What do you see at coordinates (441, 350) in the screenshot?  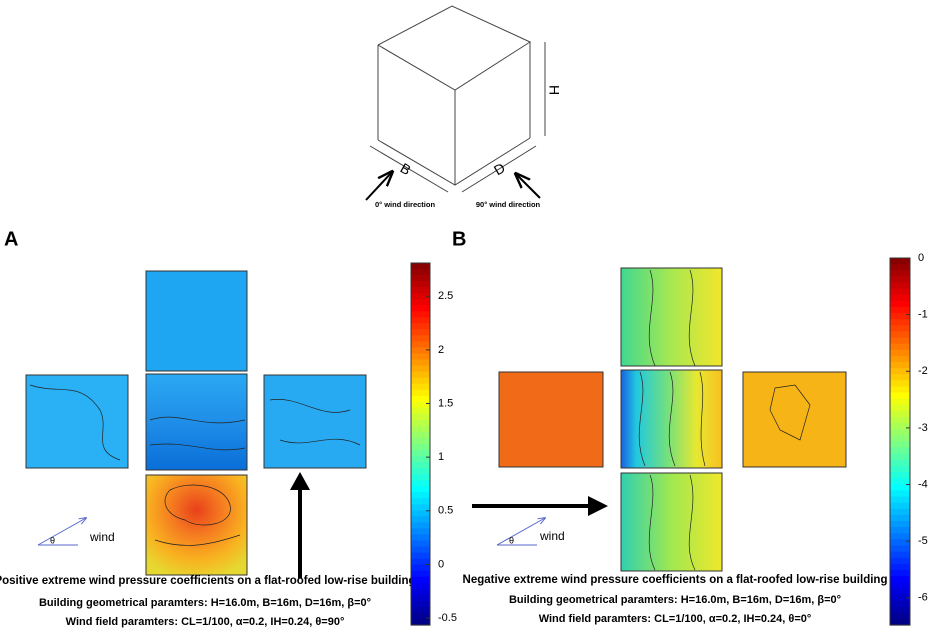 I see `colorbar-tick-label: 2` at bounding box center [441, 350].